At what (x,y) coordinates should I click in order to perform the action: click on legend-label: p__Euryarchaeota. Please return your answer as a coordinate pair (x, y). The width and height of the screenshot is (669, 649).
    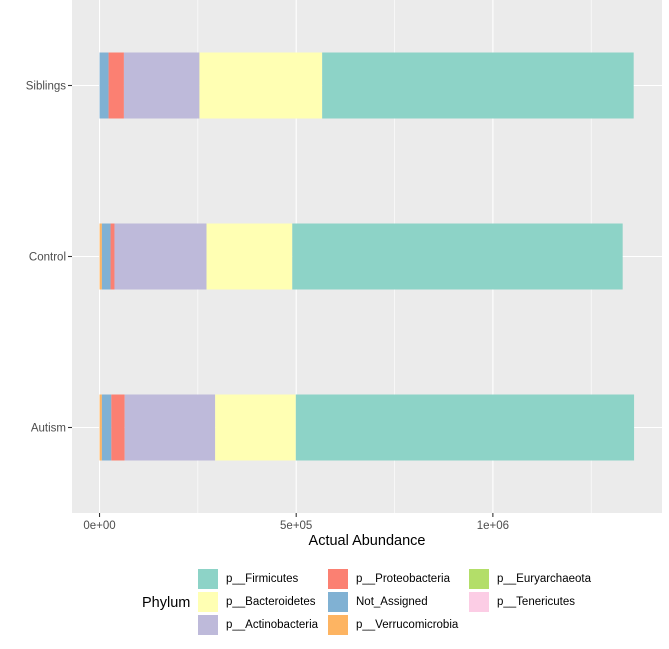
    Looking at the image, I should click on (544, 579).